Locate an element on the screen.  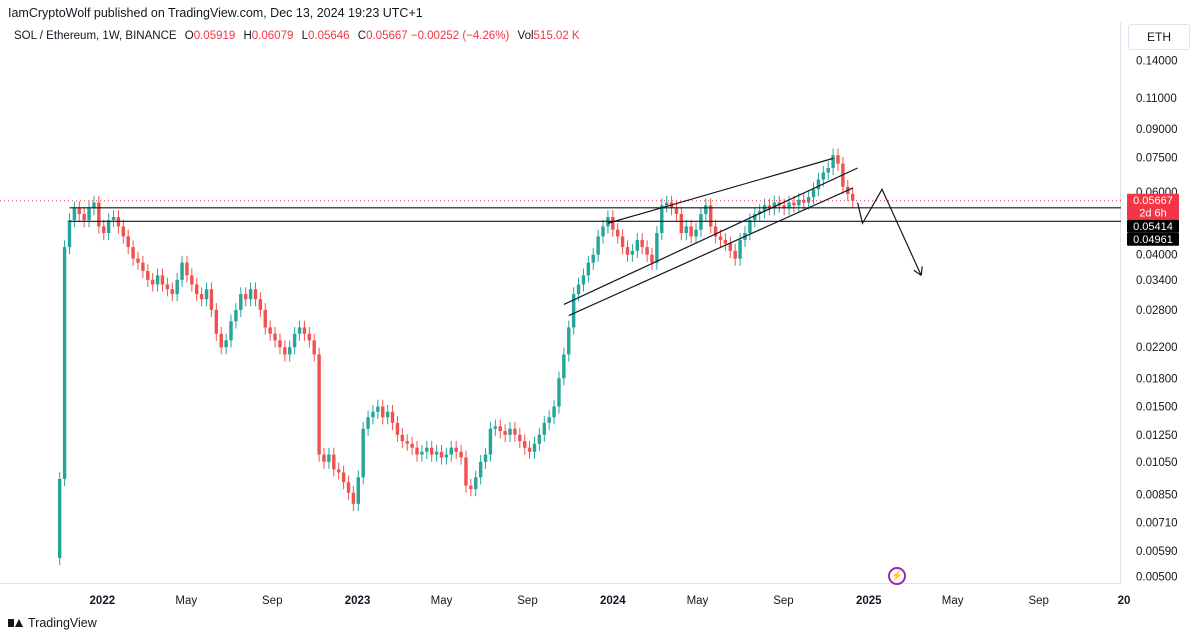
y-tick-label: 0.02200 is located at coordinates (1157, 348).